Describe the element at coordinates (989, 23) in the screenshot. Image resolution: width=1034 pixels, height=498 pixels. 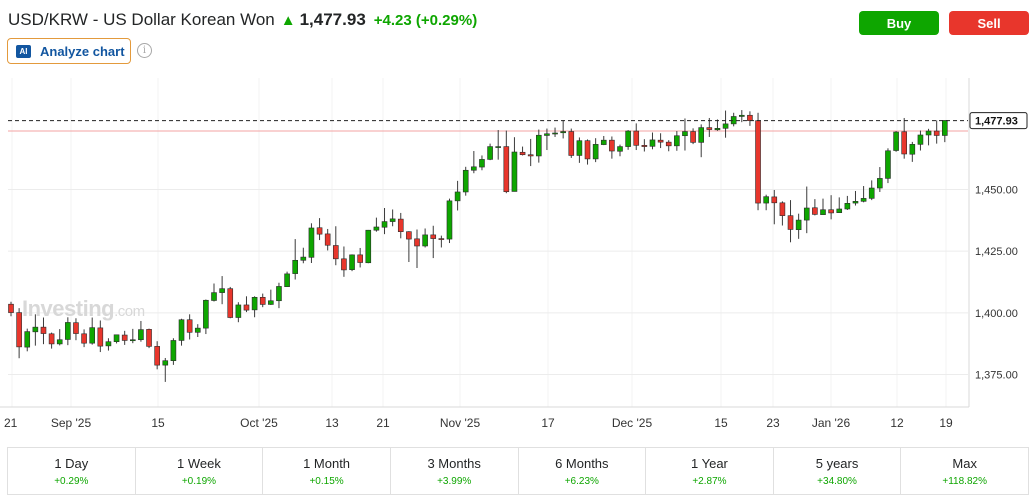
I see `sell-button: Sell` at that location.